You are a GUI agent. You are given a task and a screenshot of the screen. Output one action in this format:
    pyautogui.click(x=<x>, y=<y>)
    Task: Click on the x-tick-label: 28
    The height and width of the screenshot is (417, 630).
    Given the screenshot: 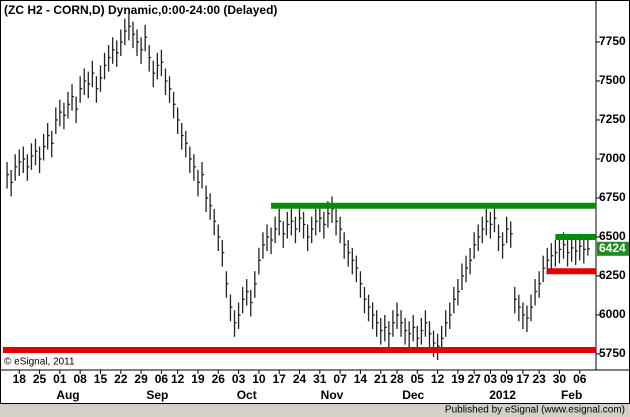 What is the action you would take?
    pyautogui.click(x=397, y=379)
    